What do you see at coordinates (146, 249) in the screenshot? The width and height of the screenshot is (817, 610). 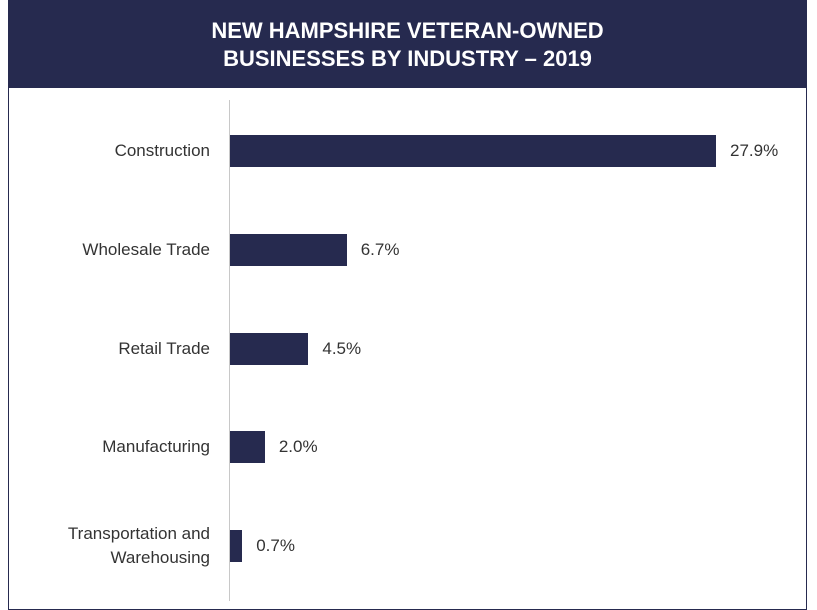 I see `y-tick-label: Wholesale Trade` at bounding box center [146, 249].